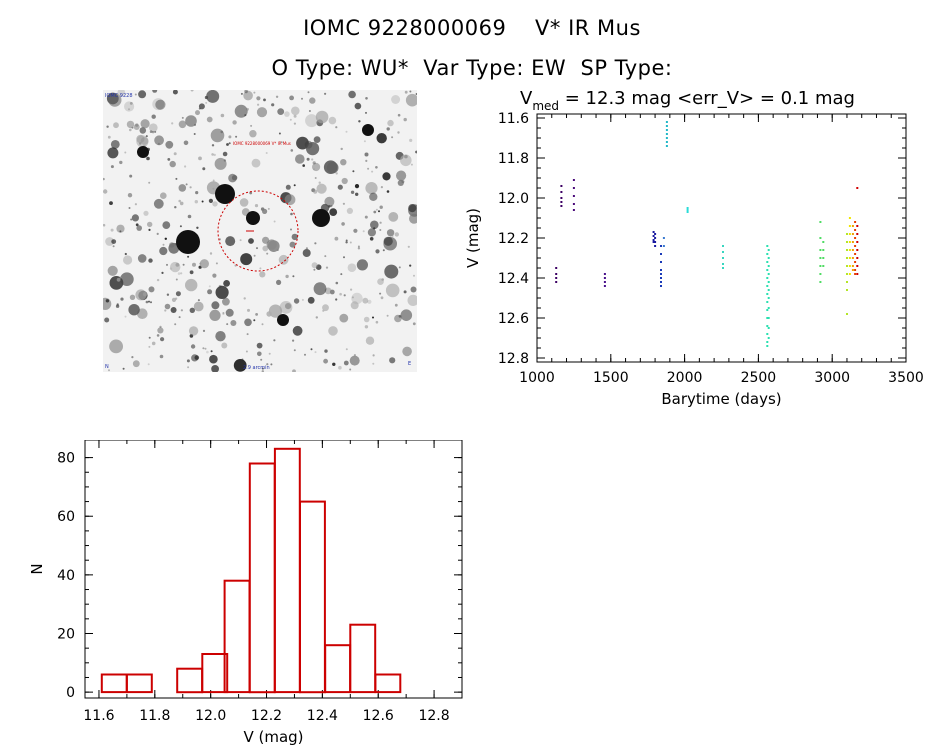  What do you see at coordinates (66, 576) in the screenshot?
I see `y-tick-label: 40` at bounding box center [66, 576].